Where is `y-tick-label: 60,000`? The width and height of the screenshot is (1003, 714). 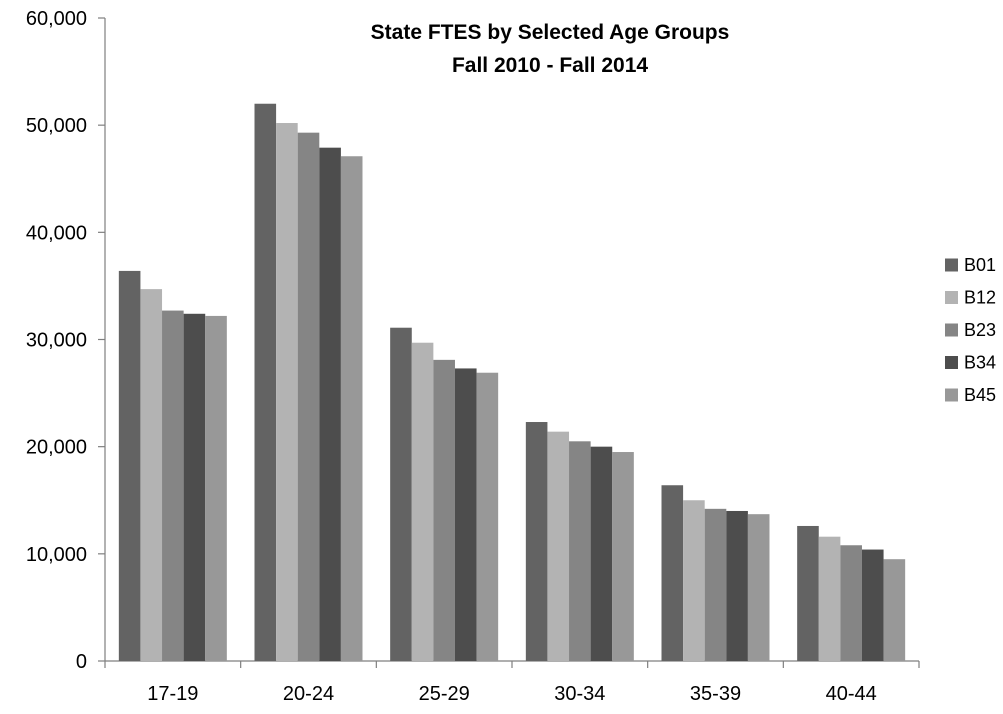
y-tick-label: 60,000 is located at coordinates (56, 19).